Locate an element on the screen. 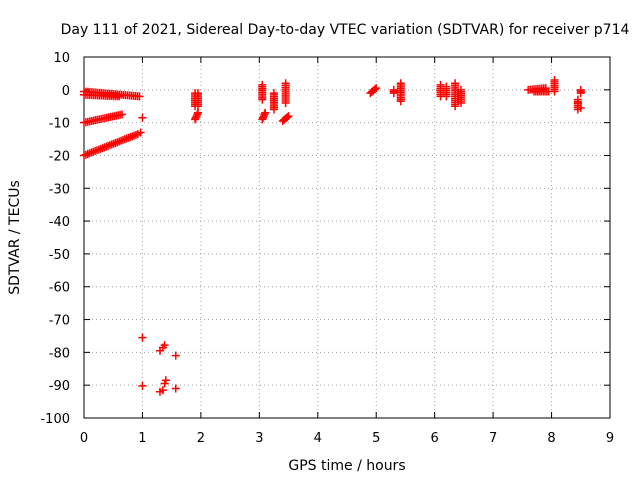  x-tick-label: 4 is located at coordinates (318, 438).